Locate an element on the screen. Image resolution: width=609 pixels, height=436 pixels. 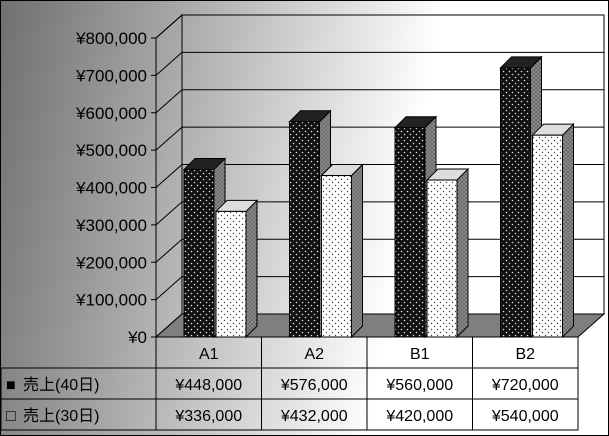
data-label: ¥432,000 is located at coordinates (314, 416).